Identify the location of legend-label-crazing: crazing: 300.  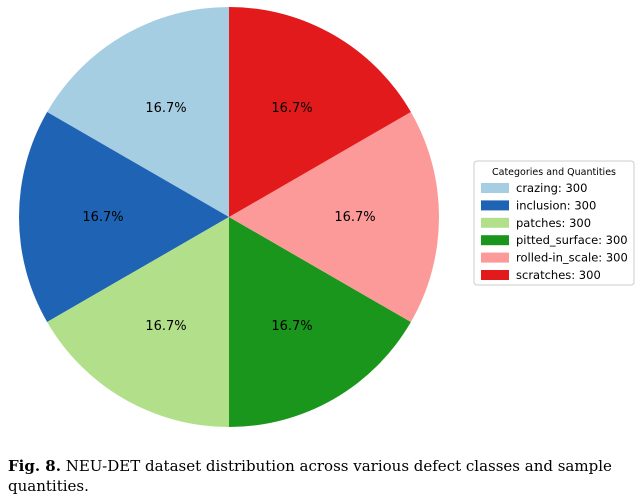
(551, 188).